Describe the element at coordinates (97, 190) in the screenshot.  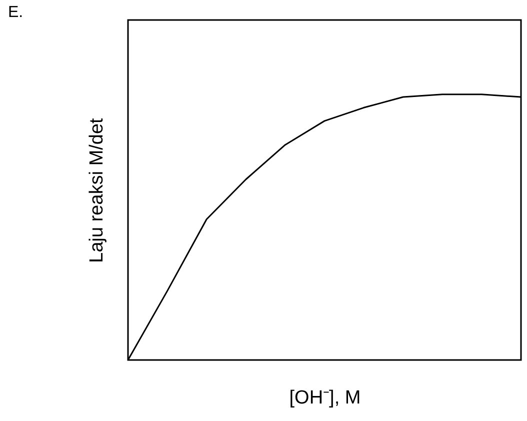
I see `y-axis-title: Laju reaksi M/det` at that location.